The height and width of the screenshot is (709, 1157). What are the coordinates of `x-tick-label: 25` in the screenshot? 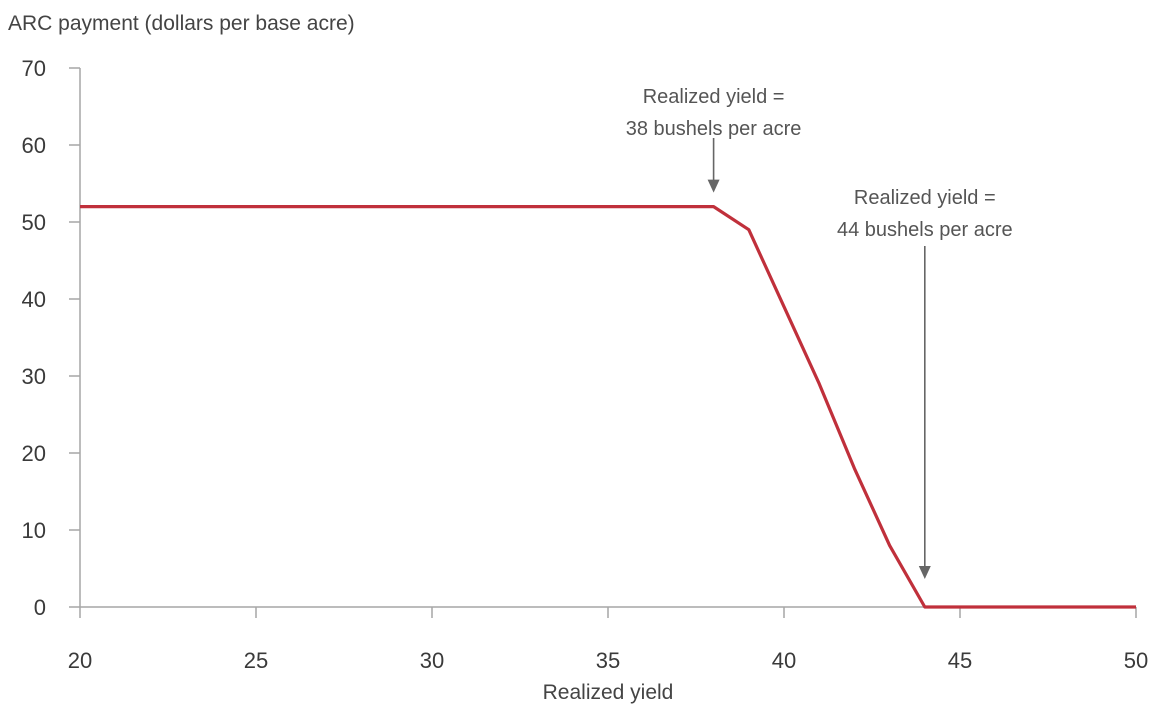 It's located at (256, 660).